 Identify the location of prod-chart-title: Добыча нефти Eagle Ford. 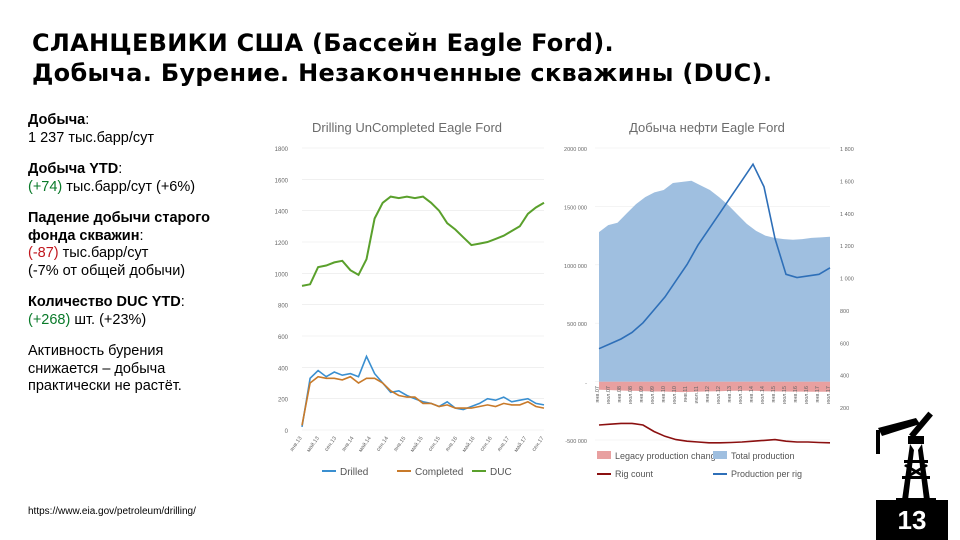
(707, 127).